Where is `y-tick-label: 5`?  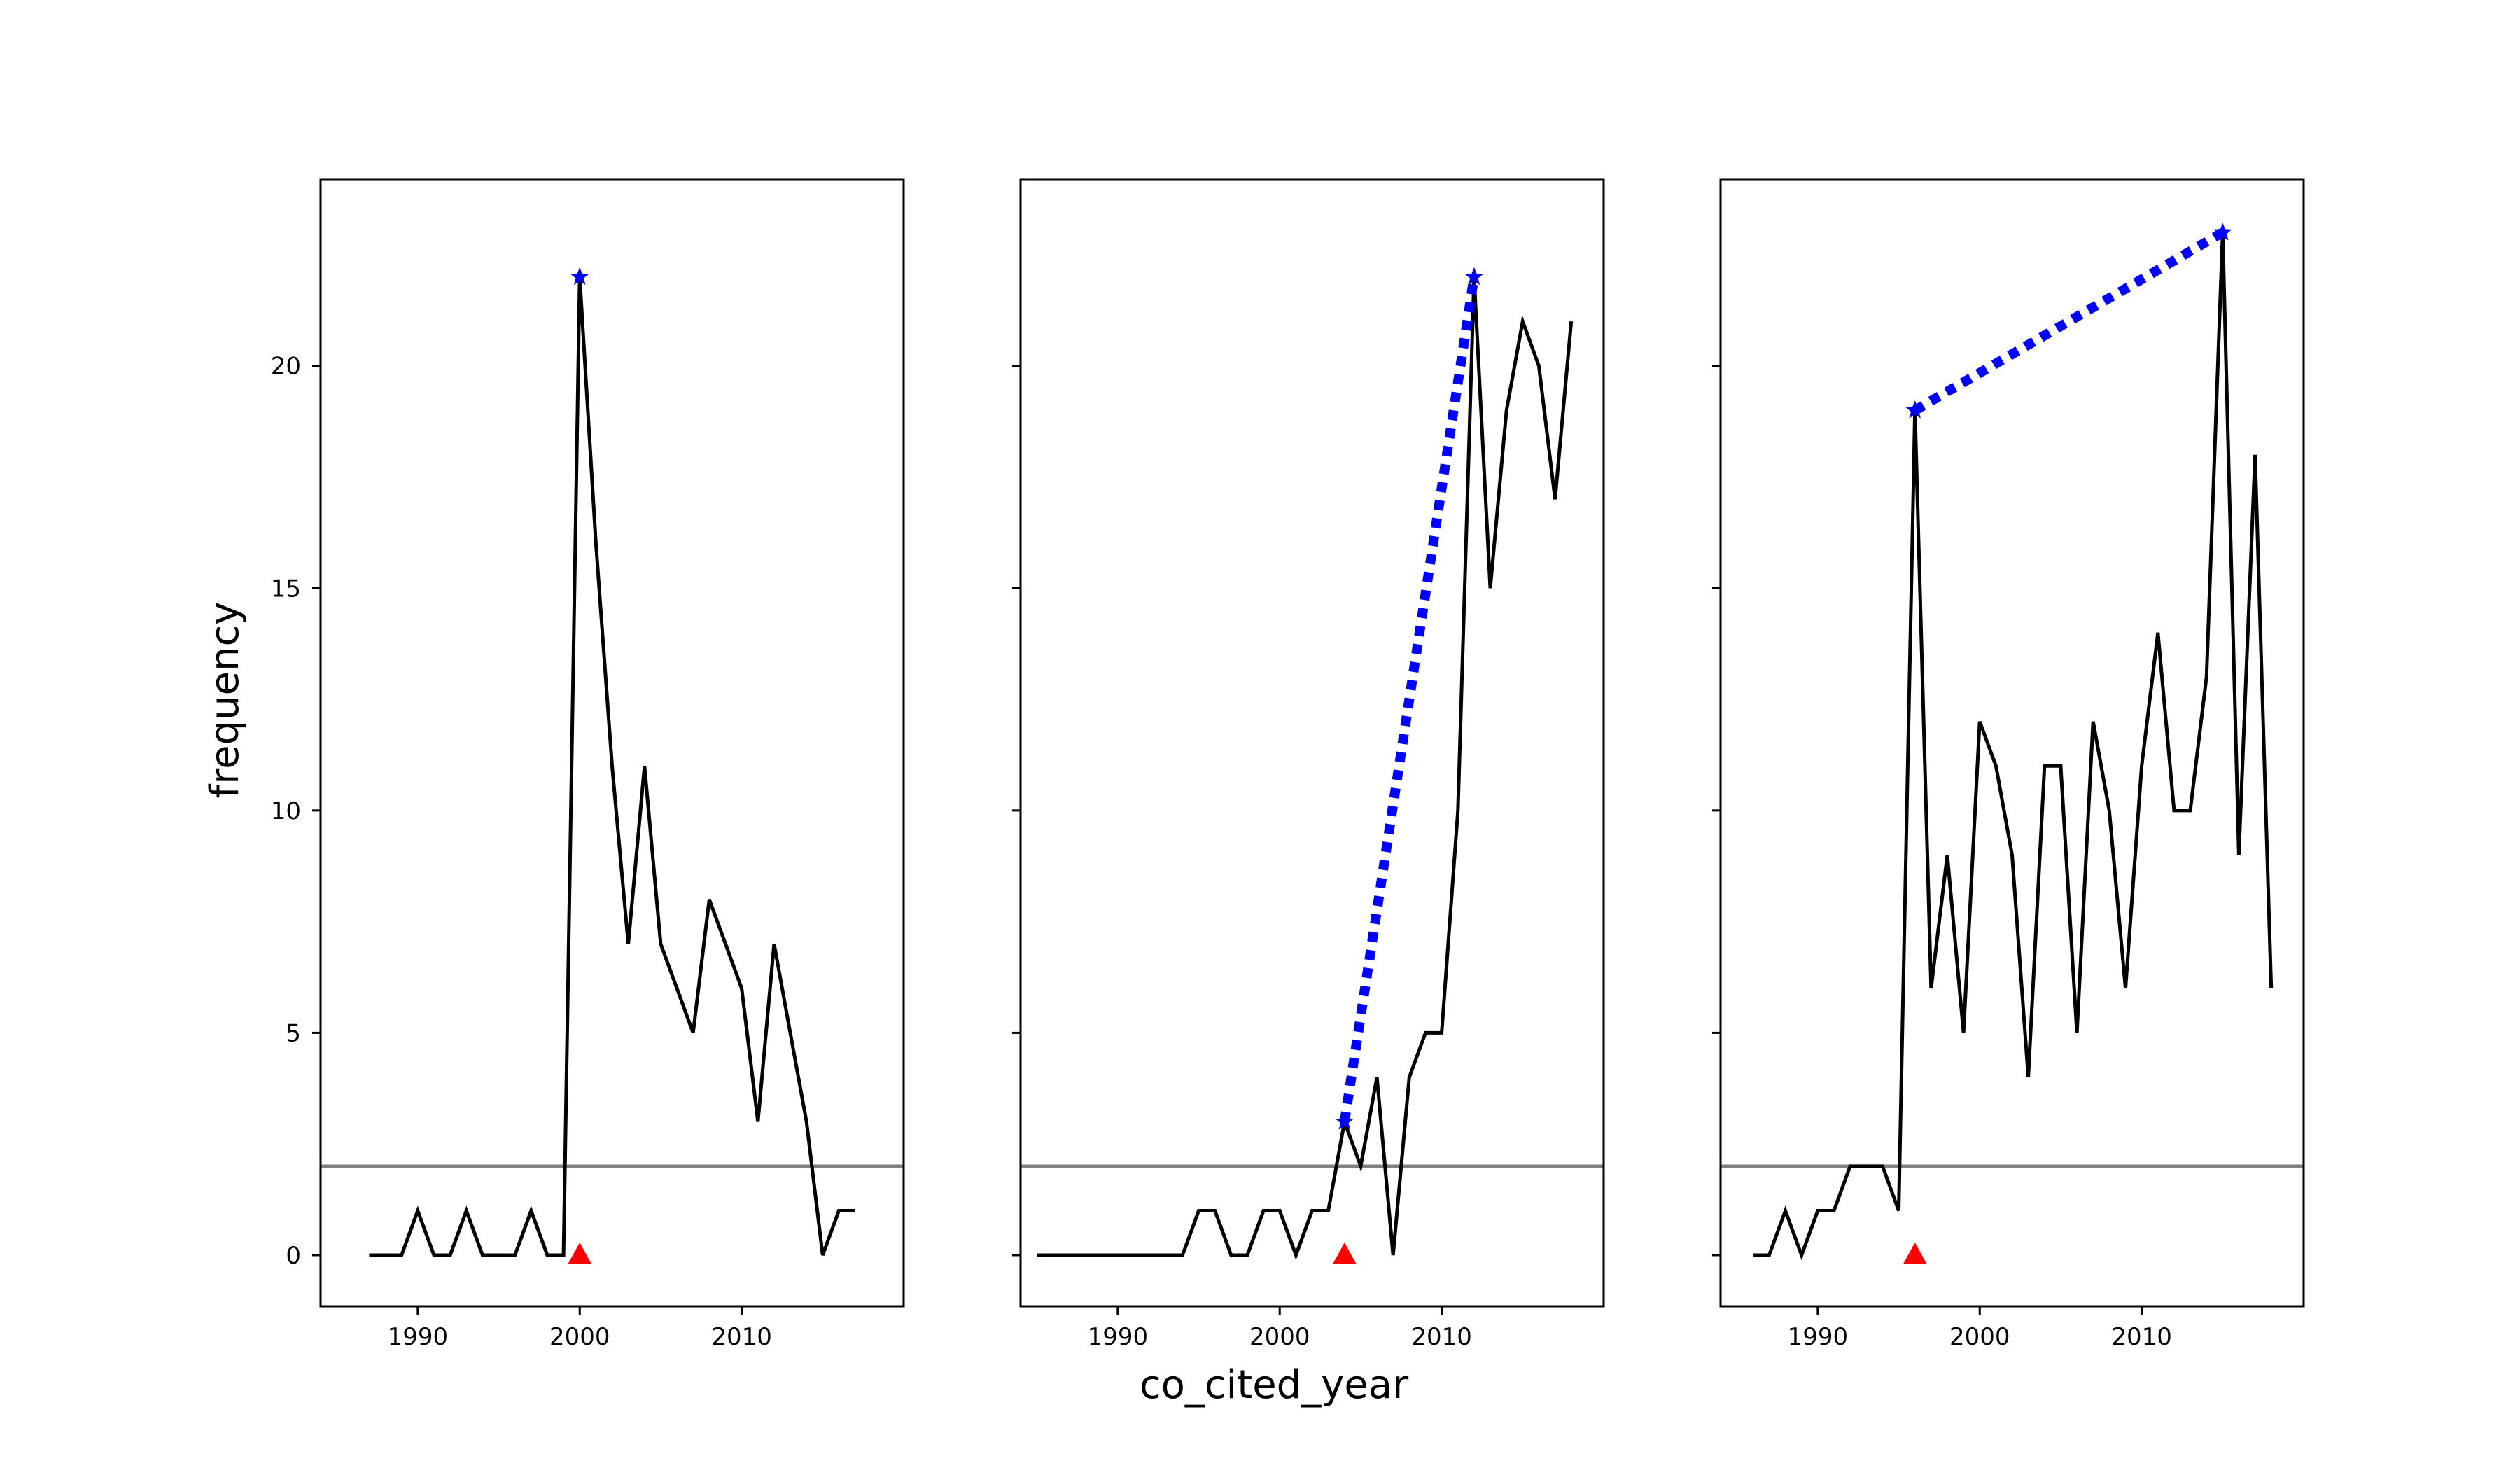
y-tick-label: 5 is located at coordinates (293, 1033).